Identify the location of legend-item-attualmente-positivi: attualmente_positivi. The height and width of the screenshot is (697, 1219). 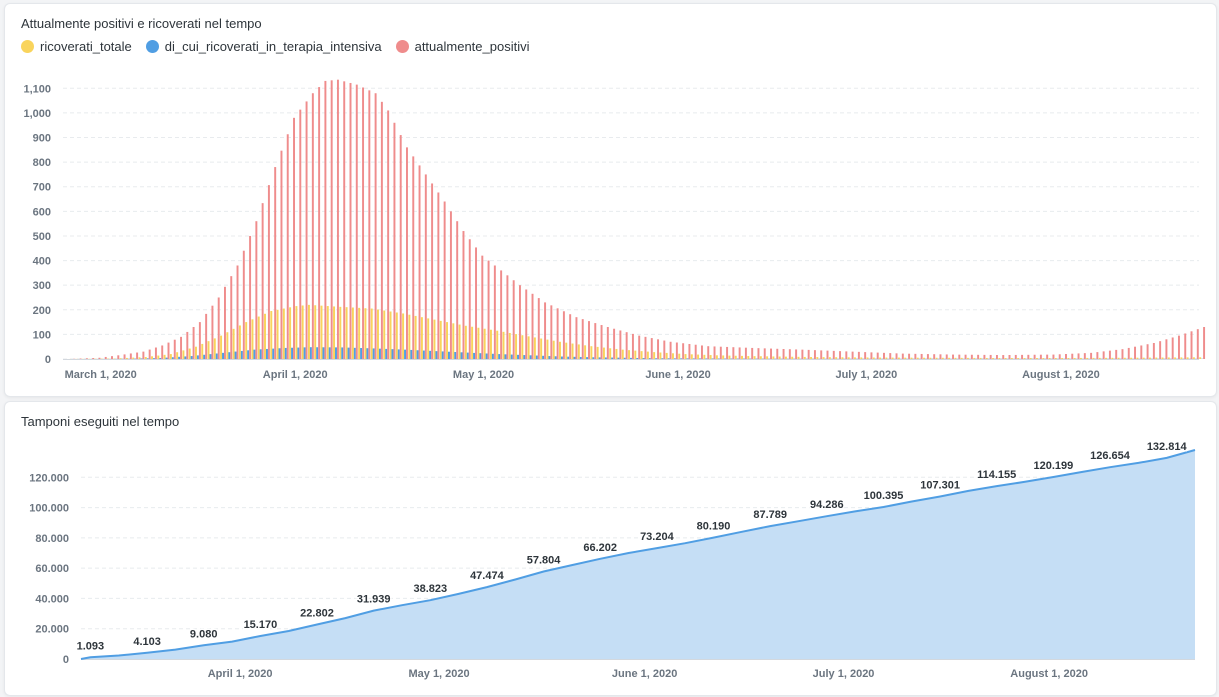
(462, 46).